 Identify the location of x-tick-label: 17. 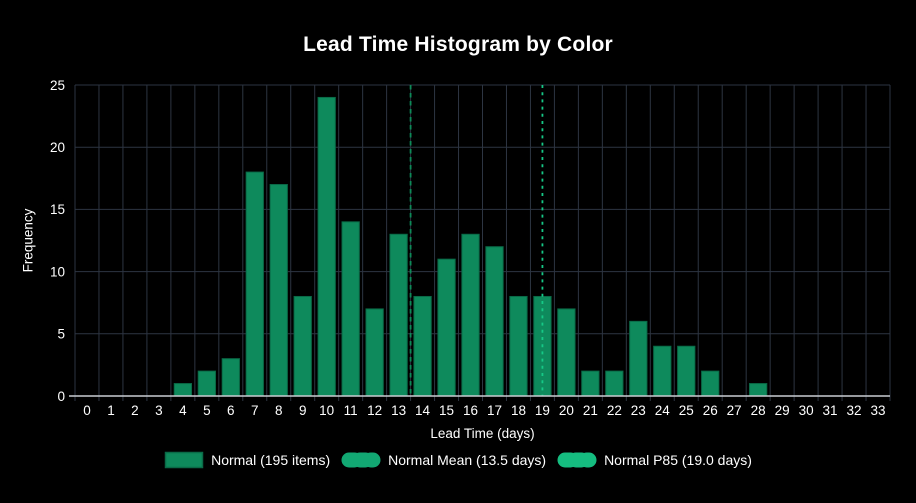
(494, 410).